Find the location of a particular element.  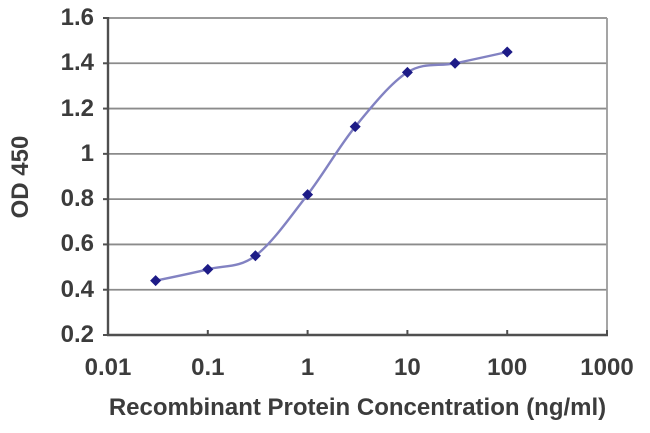

y-tick-label: 0.6 is located at coordinates (77, 244).